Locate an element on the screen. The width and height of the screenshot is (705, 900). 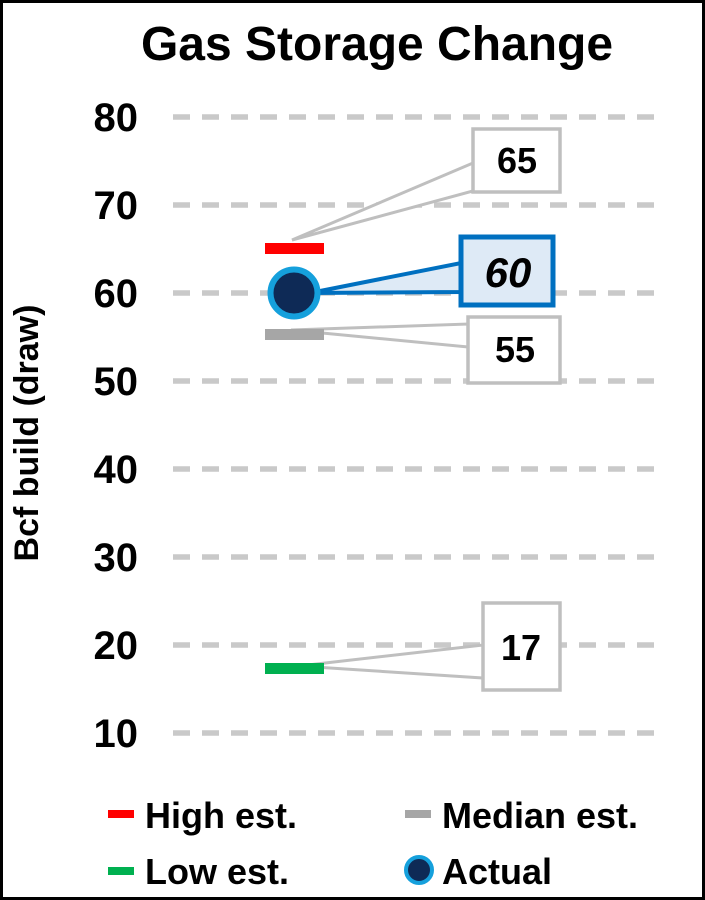
y-tick-50: 50 is located at coordinates (116, 382).